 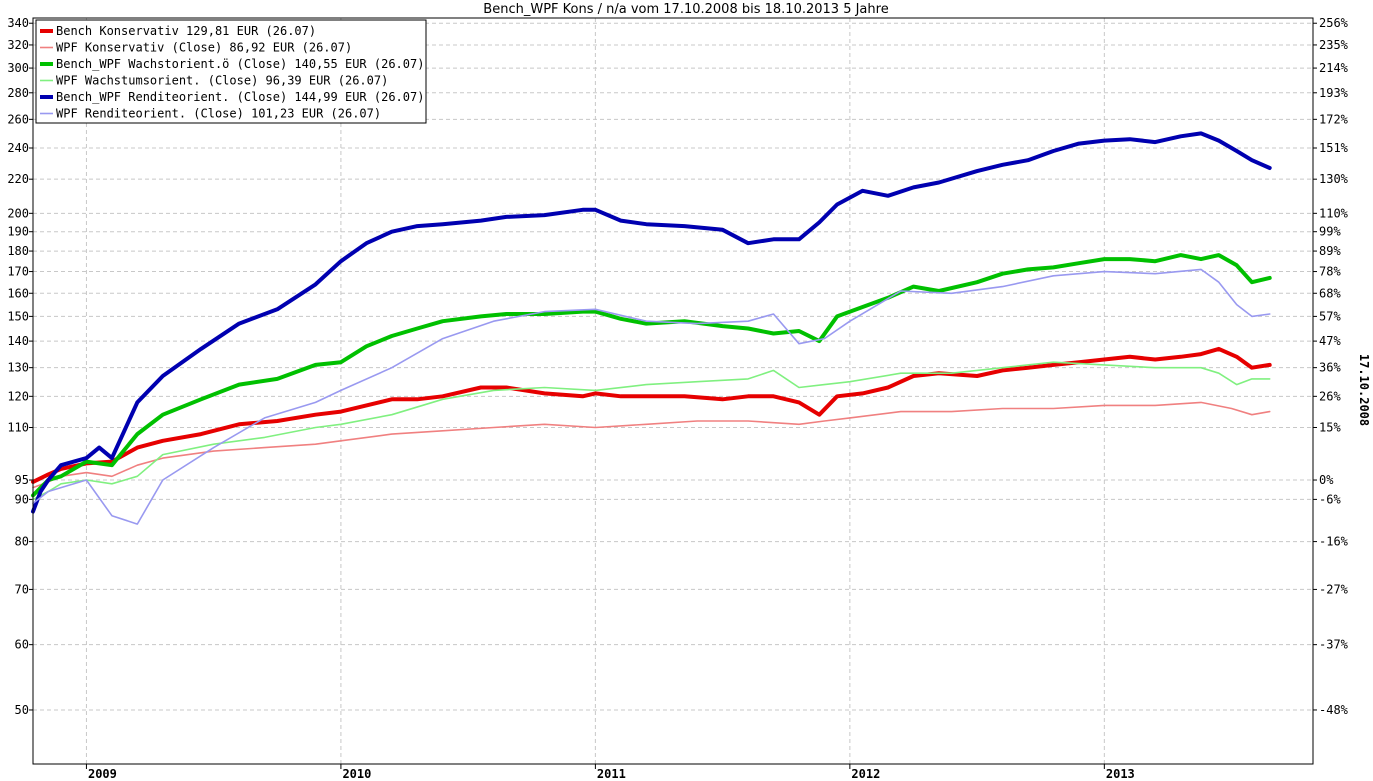 I want to click on y-tick-label-left: 150, so click(x=18, y=316).